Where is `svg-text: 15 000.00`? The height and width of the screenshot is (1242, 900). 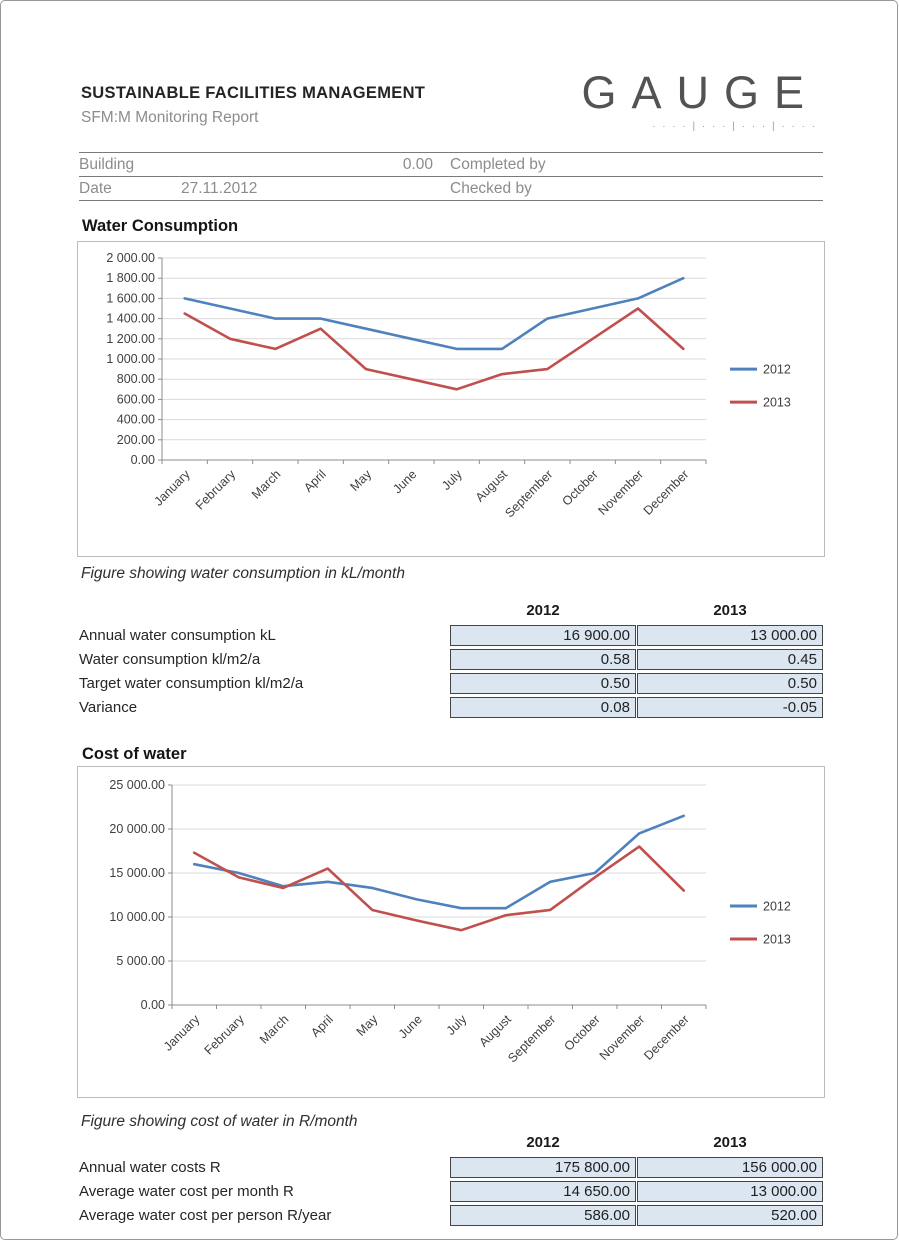 svg-text: 15 000.00 is located at coordinates (137, 873).